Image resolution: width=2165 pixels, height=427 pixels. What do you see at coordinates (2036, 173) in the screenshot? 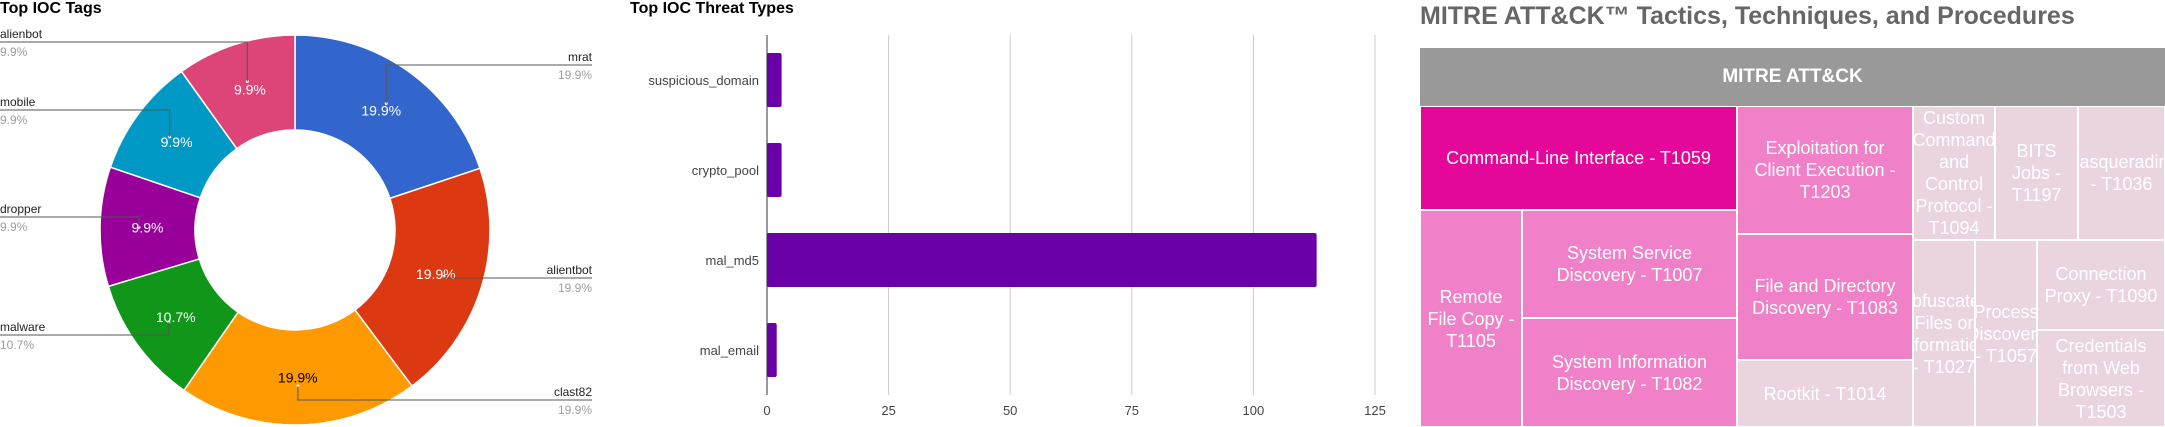
I see `treemap-cell: BITS Jobs - T1197` at bounding box center [2036, 173].